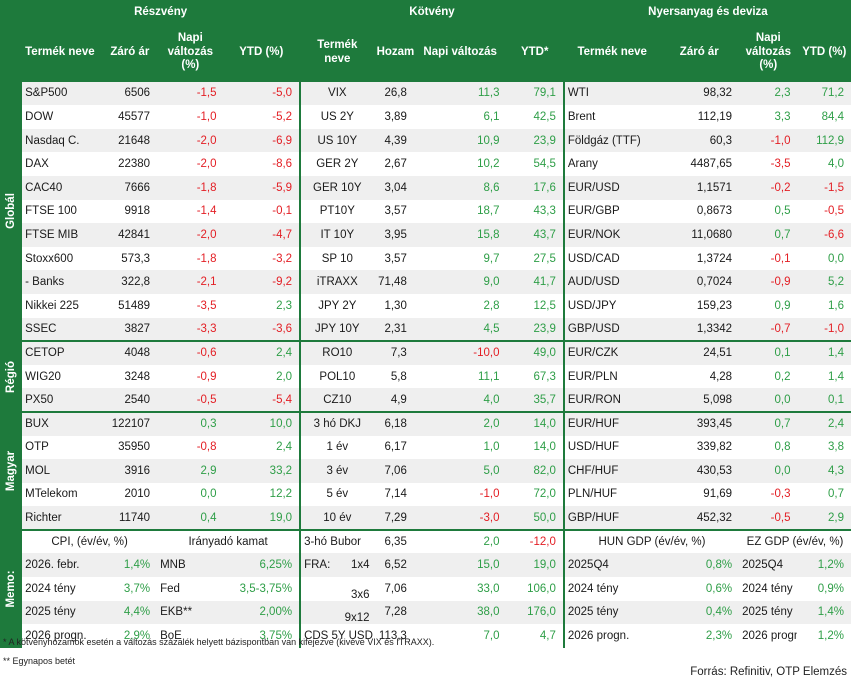 The width and height of the screenshot is (851, 688). What do you see at coordinates (360, 565) in the screenshot?
I see `memo-tenor: 1x4` at bounding box center [360, 565].